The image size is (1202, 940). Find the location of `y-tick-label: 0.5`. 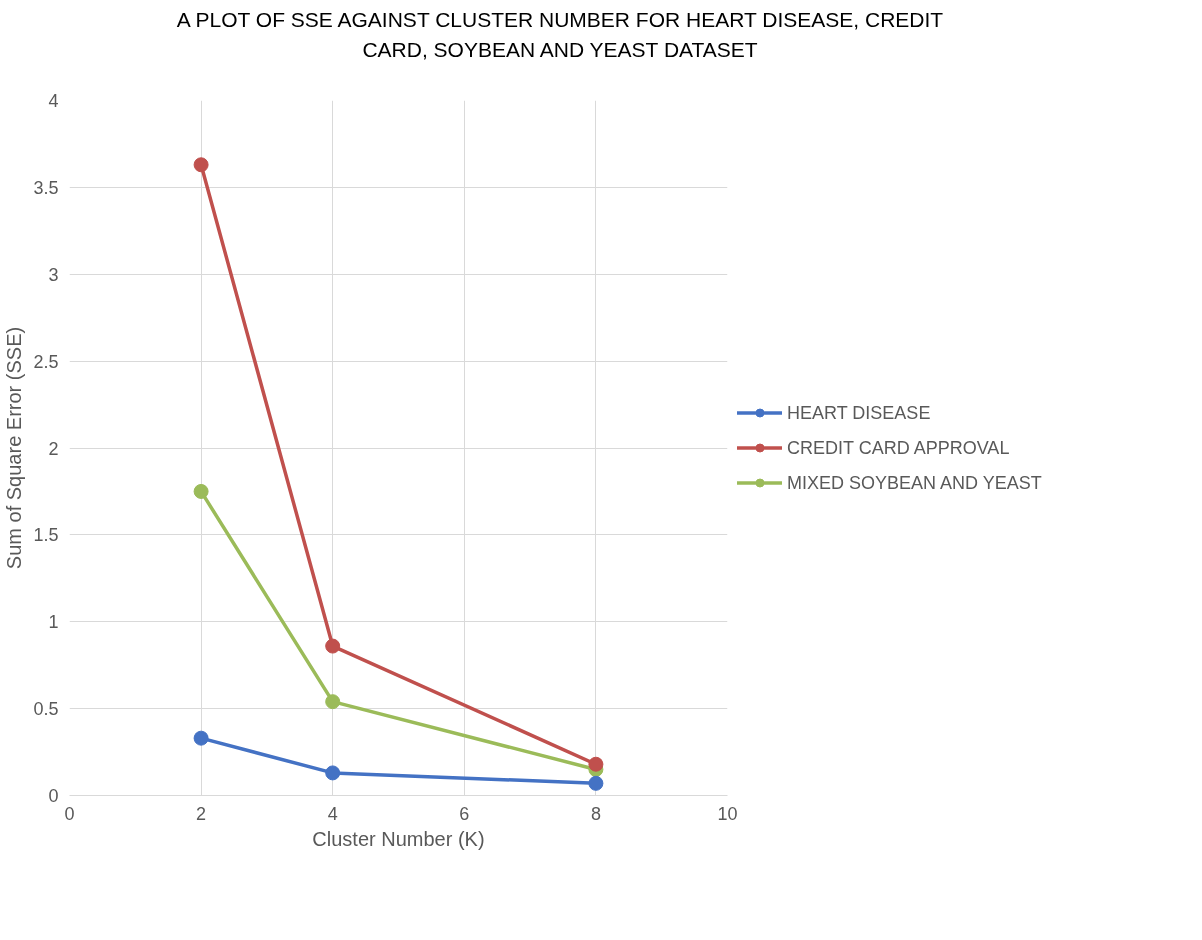

y-tick-label: 0.5 is located at coordinates (46, 709).